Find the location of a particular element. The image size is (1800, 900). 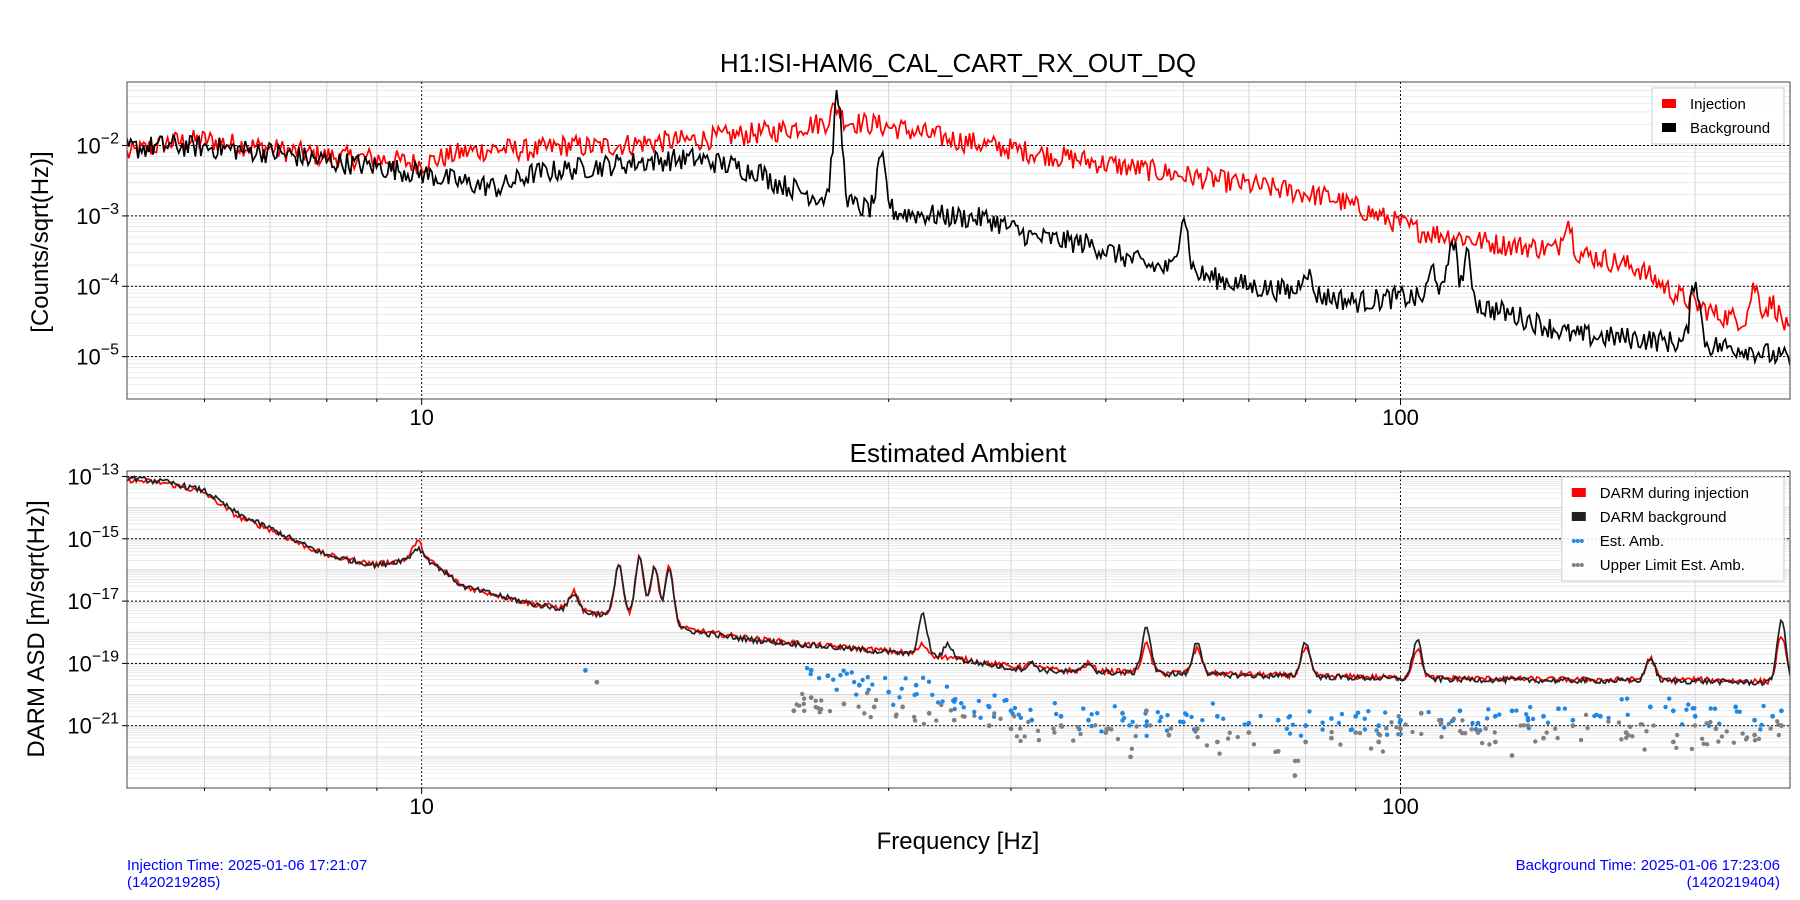

y-tick-label: 10−13 is located at coordinates (93, 475).